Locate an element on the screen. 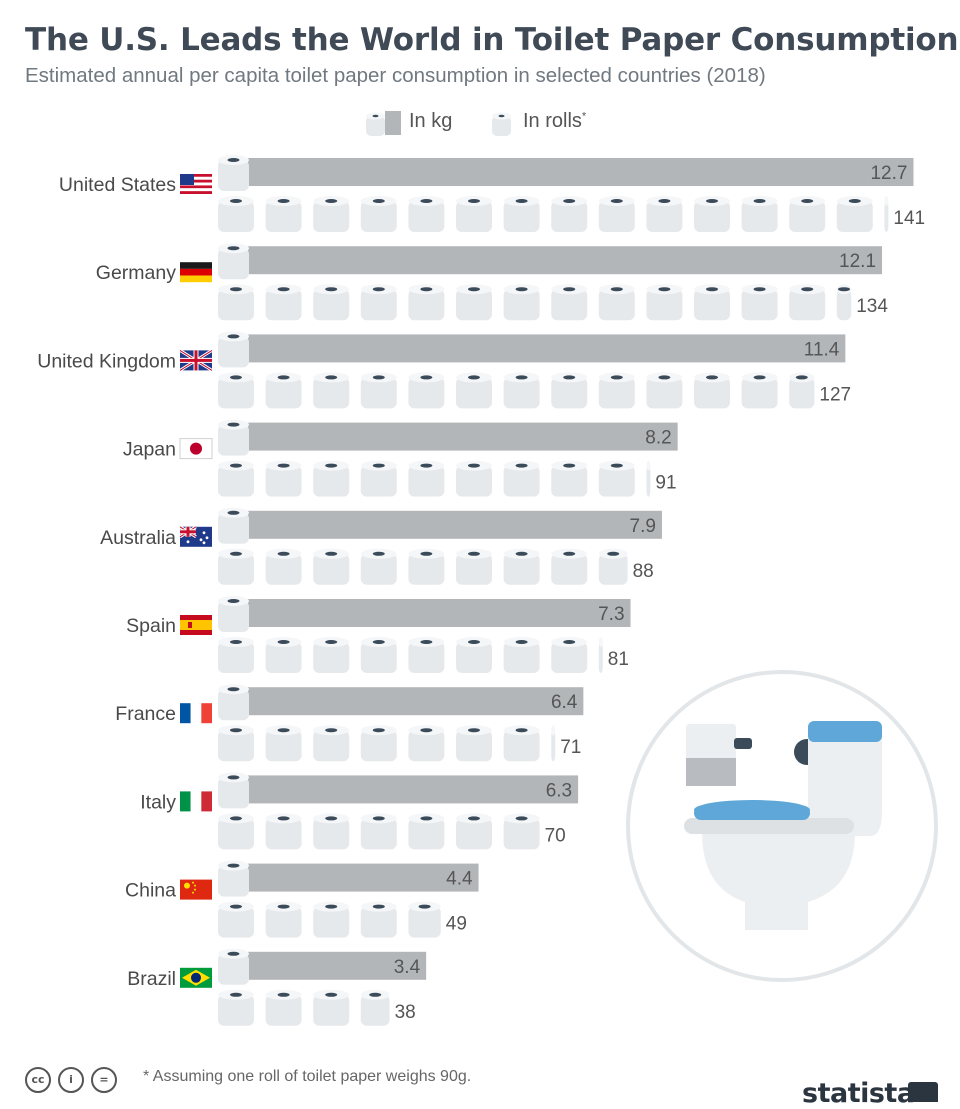 Image resolution: width=960 pixels, height=1109 pixels. country-label: France is located at coordinates (145, 714).